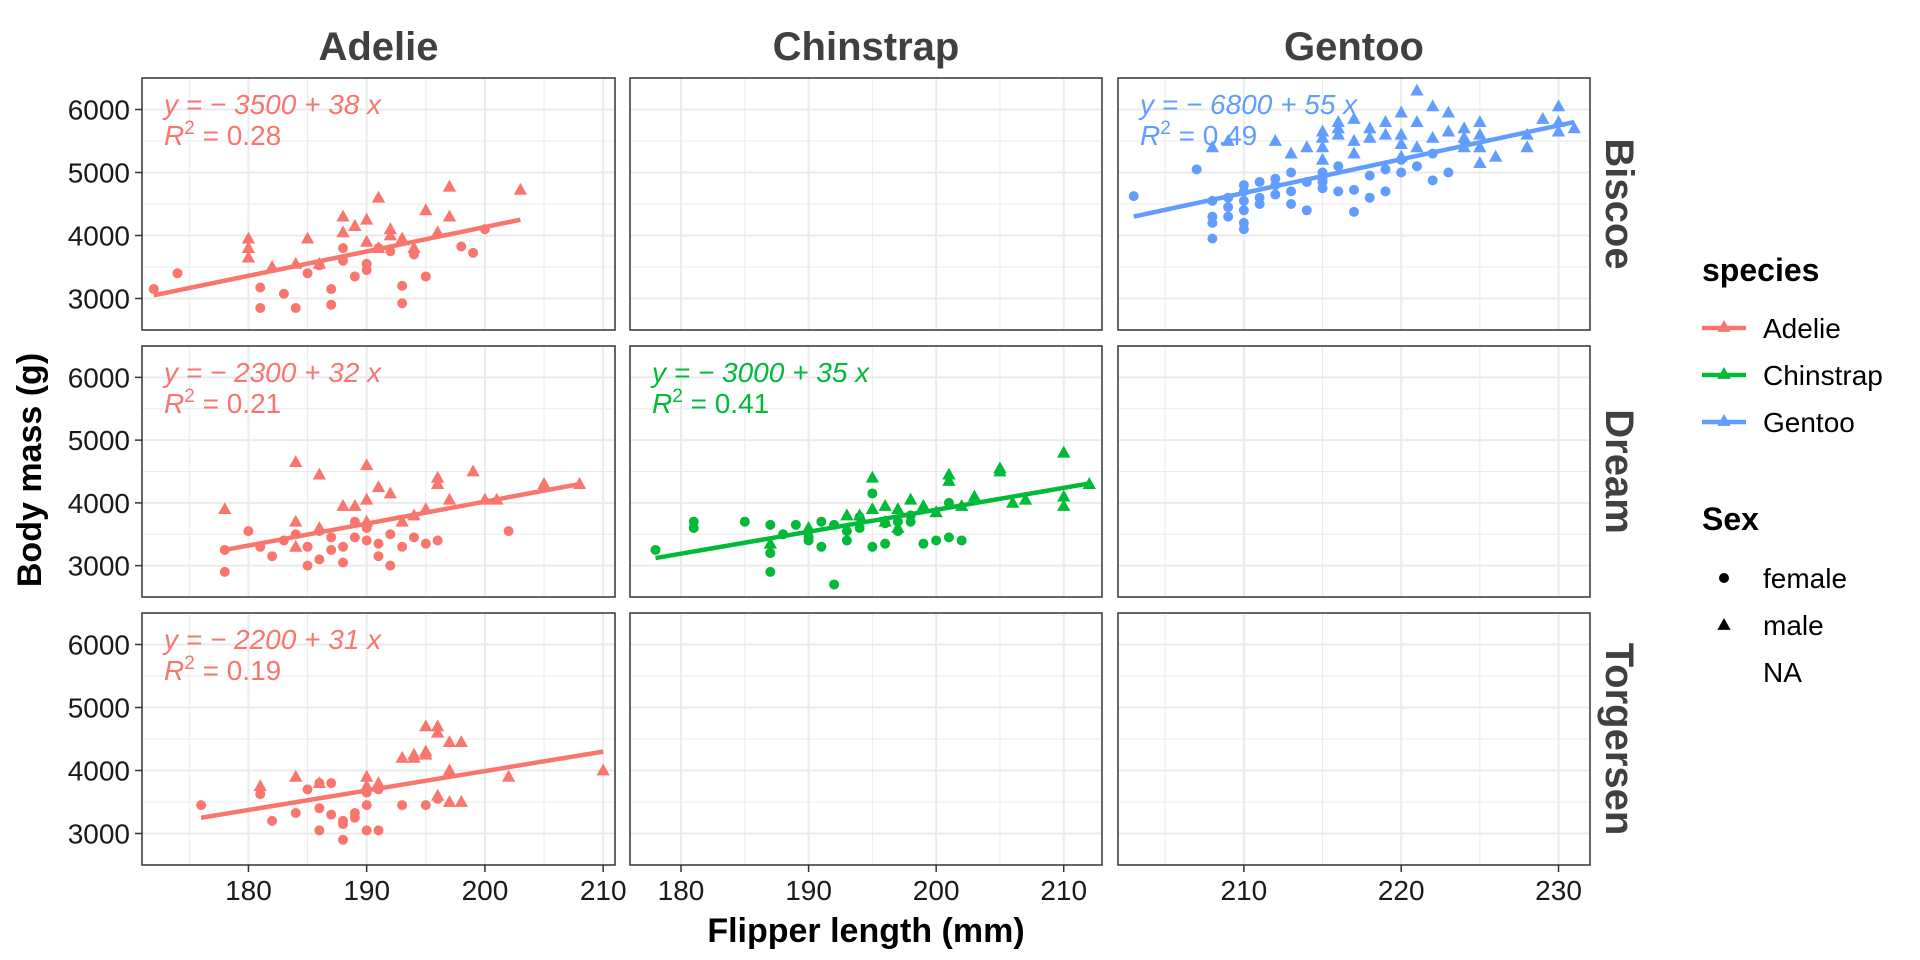  I want to click on legend-item-male: male, so click(1770, 625).